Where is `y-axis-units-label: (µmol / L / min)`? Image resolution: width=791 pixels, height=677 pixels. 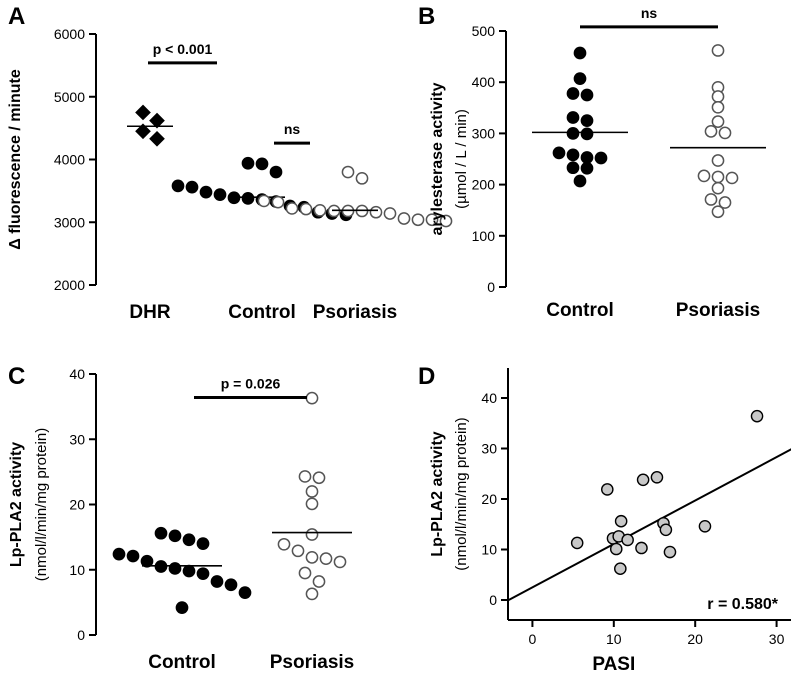 y-axis-units-label: (µmol / L / min) is located at coordinates (461, 159).